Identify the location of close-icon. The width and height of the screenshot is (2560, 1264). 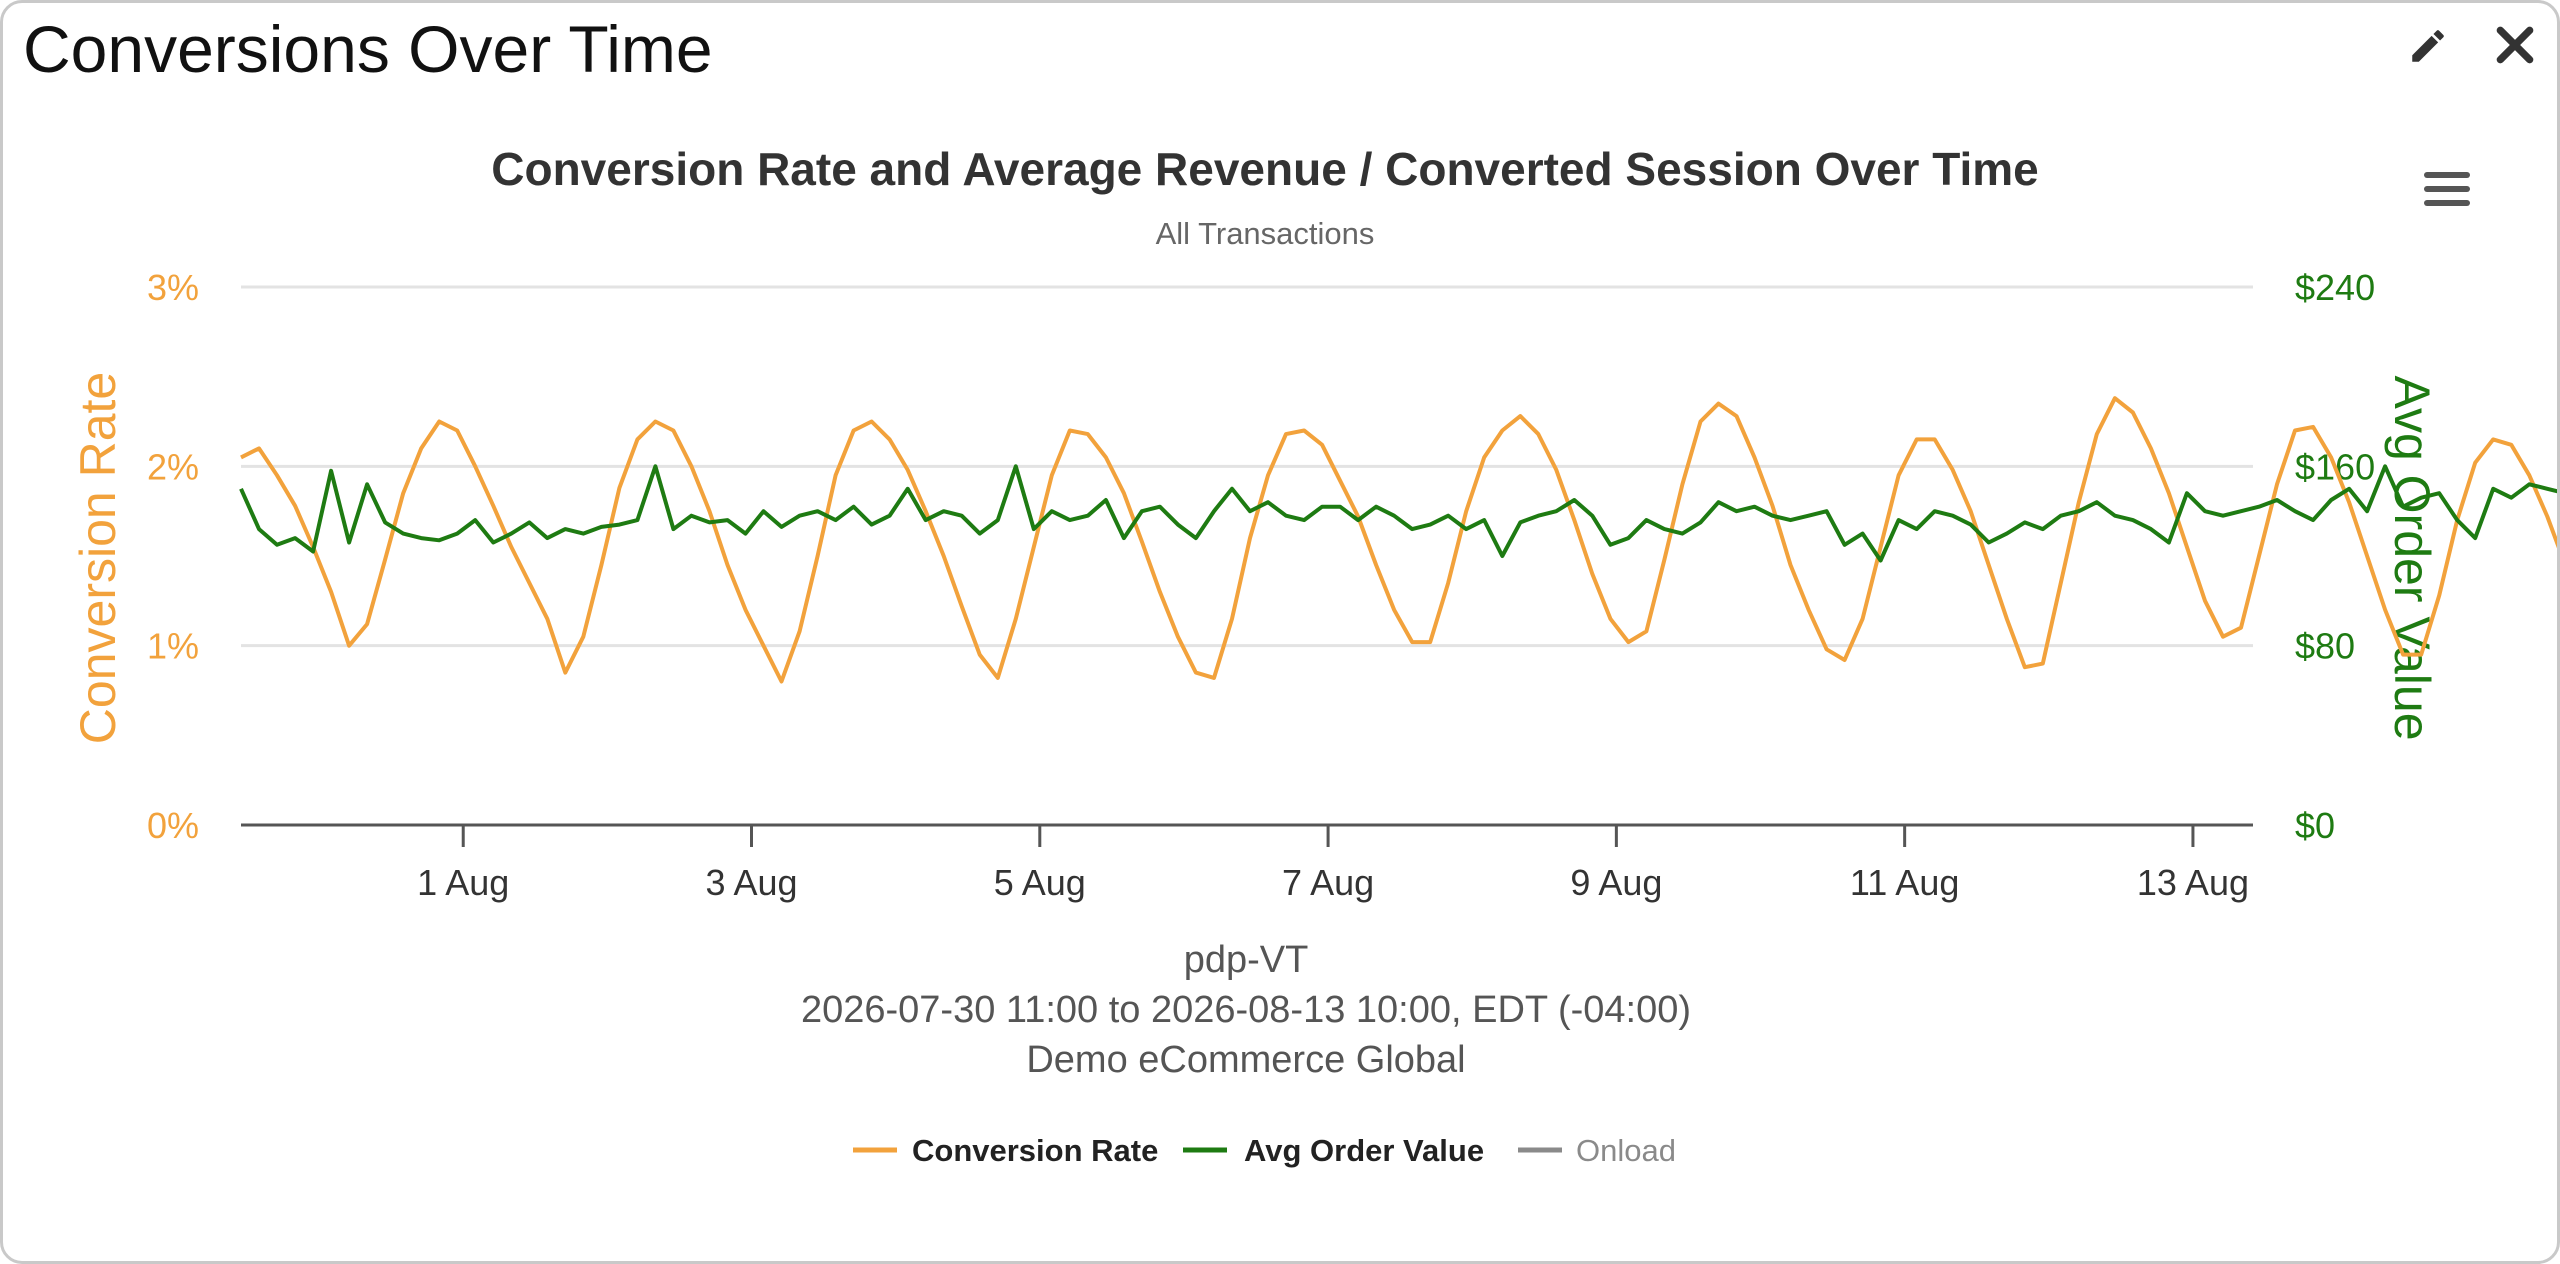
(2515, 45).